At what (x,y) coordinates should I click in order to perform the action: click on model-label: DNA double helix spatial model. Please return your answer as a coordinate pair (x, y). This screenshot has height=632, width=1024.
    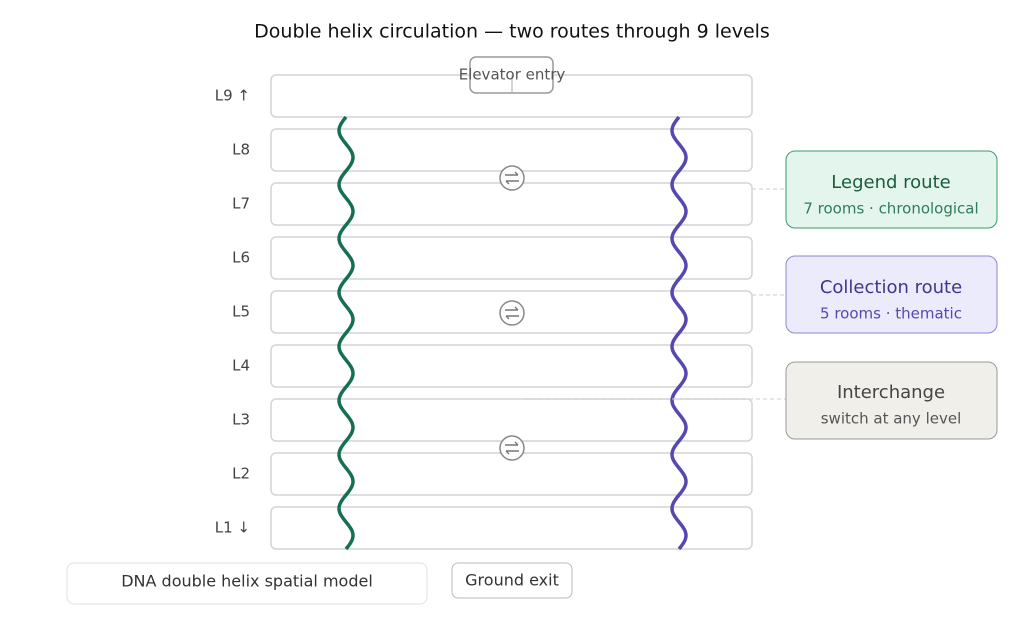
    Looking at the image, I should click on (247, 581).